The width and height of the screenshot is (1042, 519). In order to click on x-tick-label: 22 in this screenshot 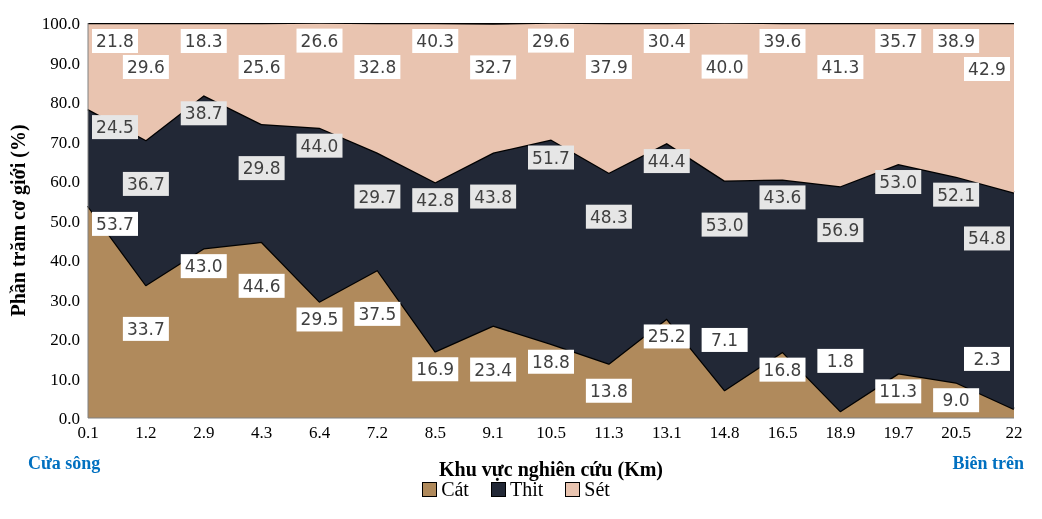, I will do `click(1014, 433)`.